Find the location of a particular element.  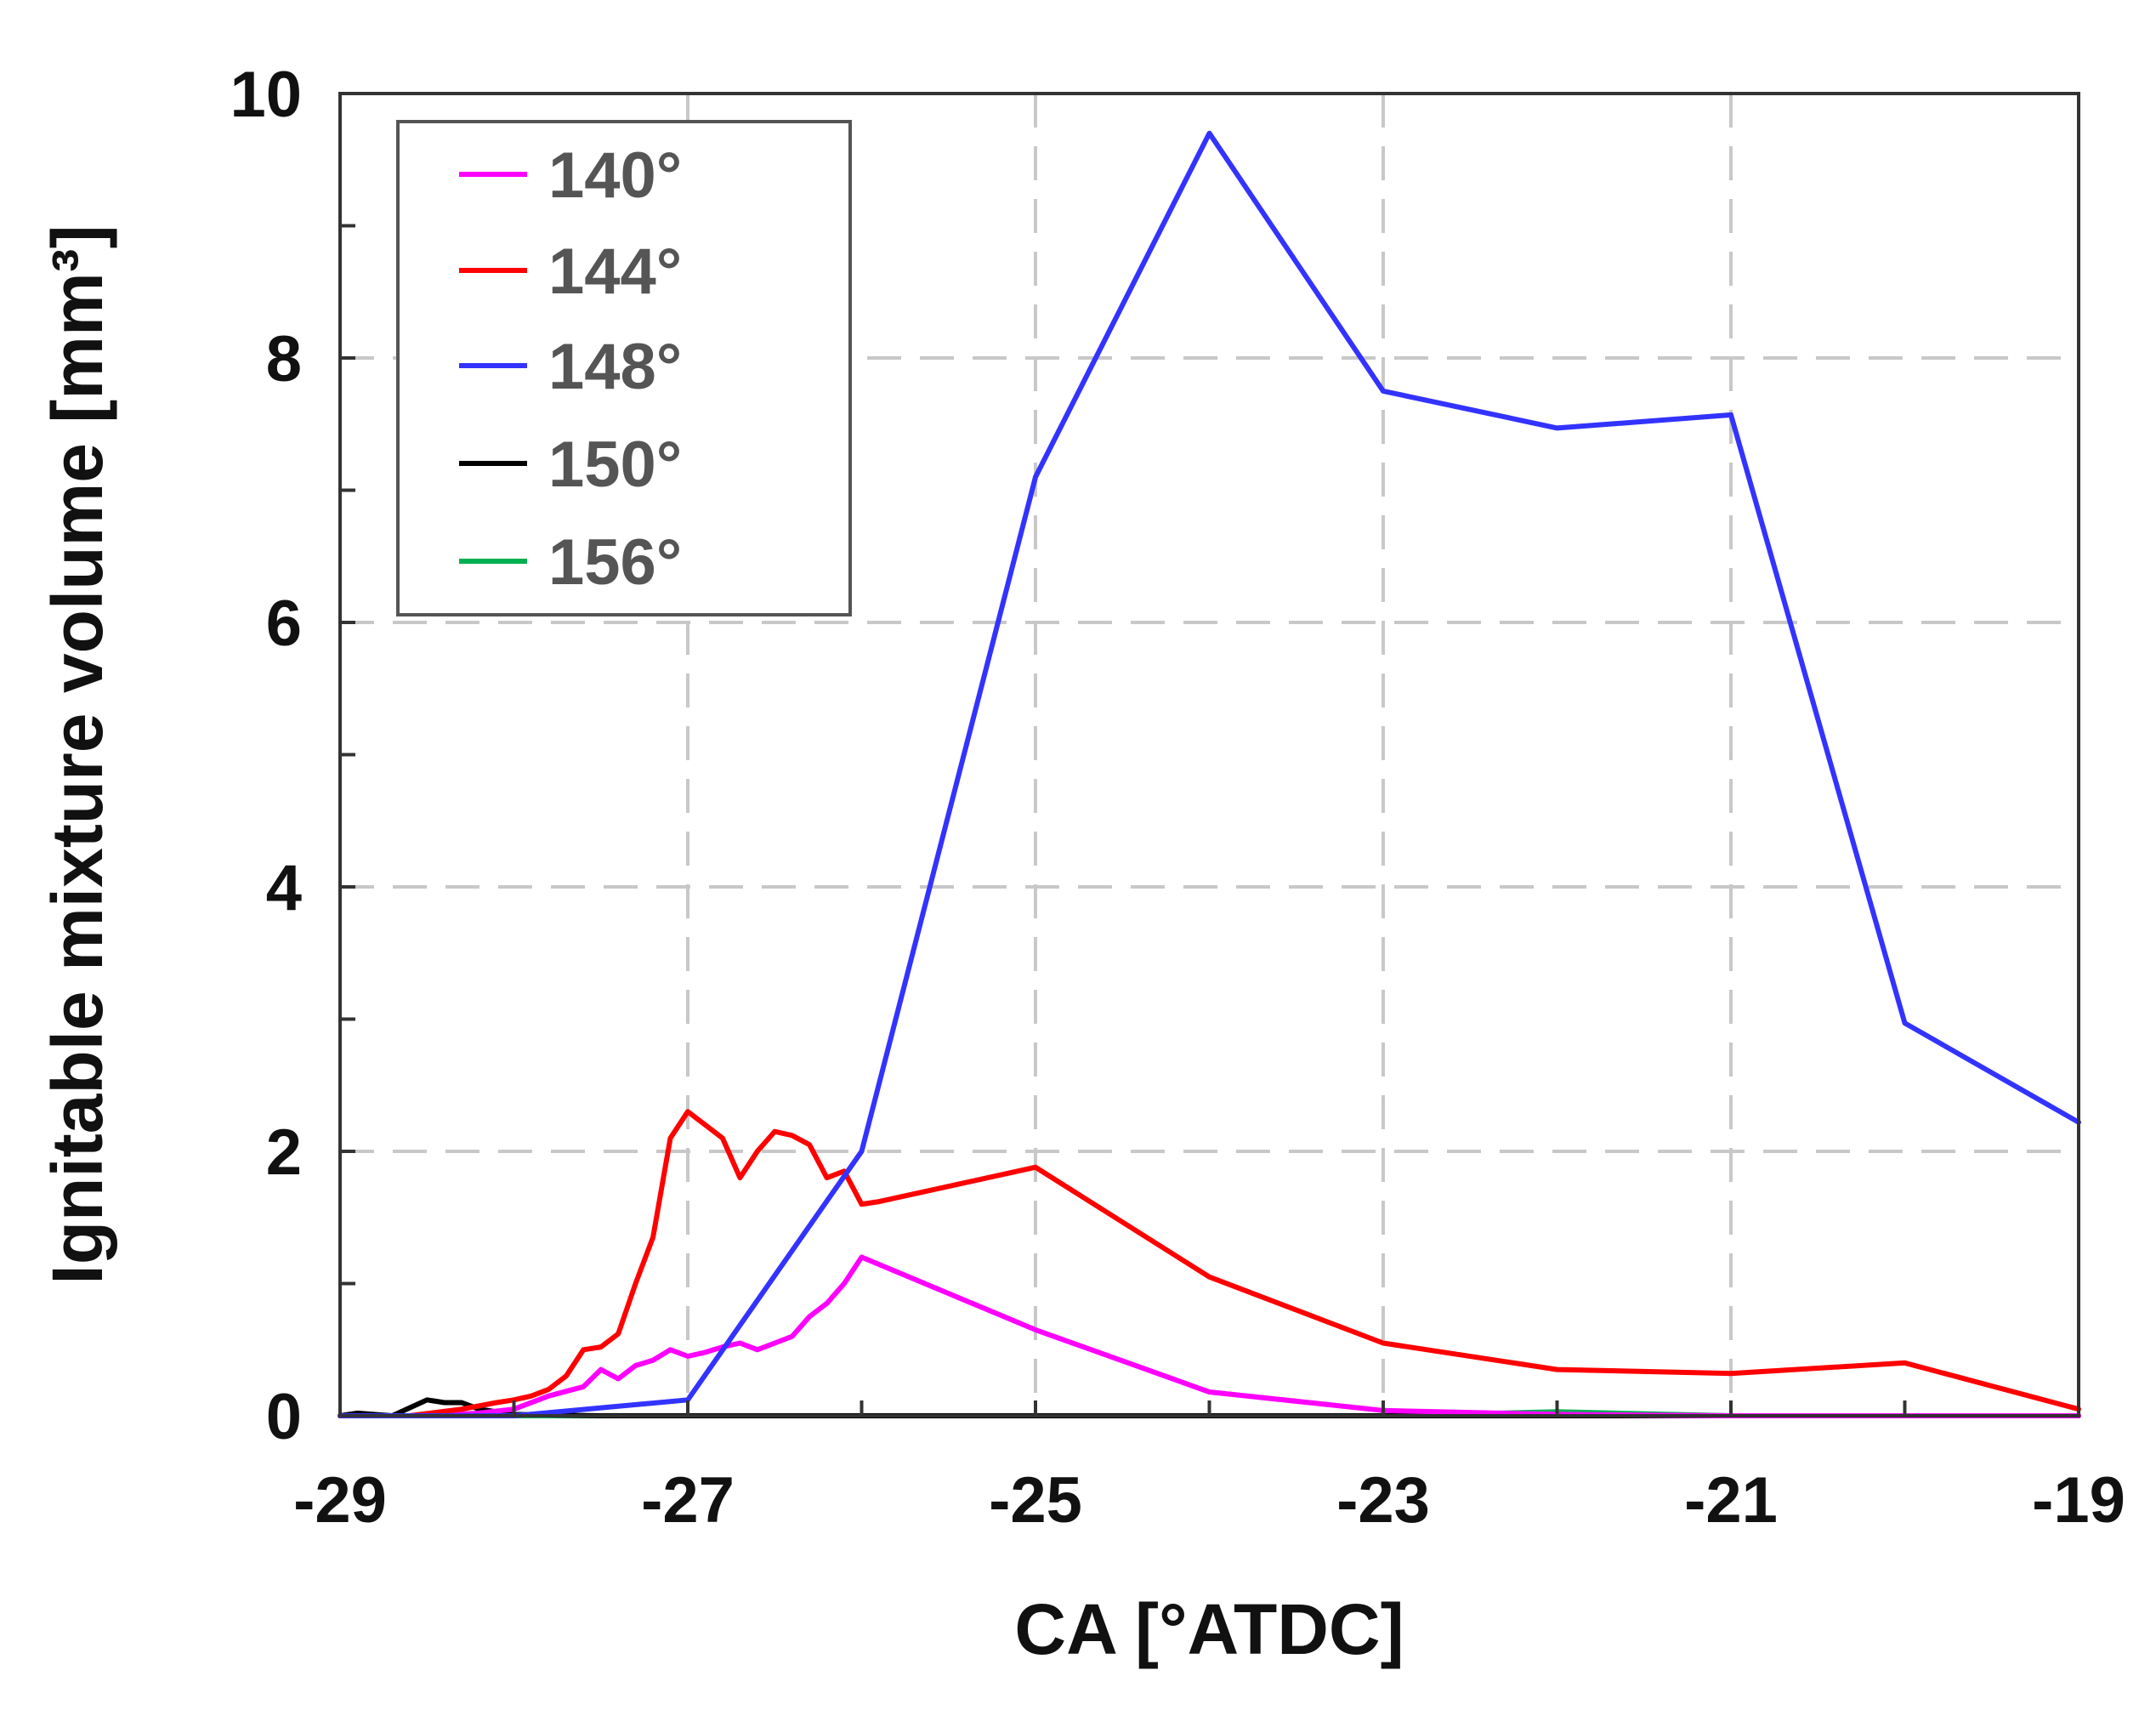

legend-label: 156° is located at coordinates (615, 562).